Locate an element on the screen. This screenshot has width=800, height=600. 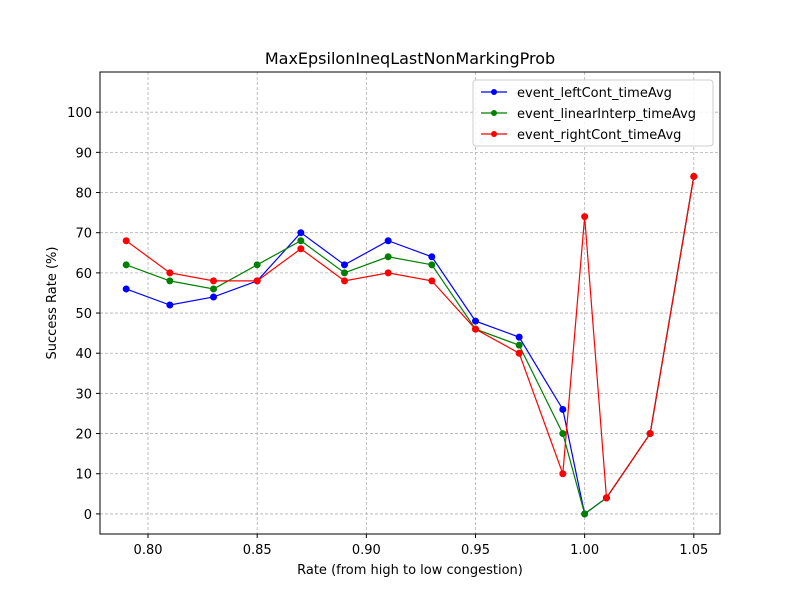
y-tick-label: 40 is located at coordinates (83, 354).